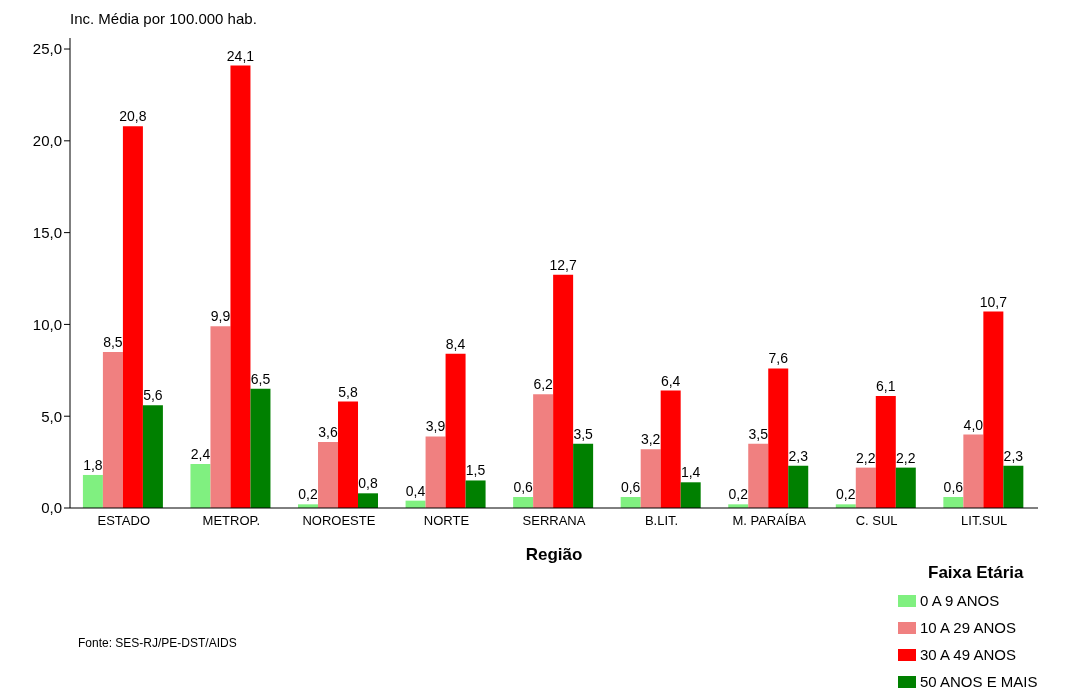 Image resolution: width=1091 pixels, height=697 pixels. Describe the element at coordinates (475, 470) in the screenshot. I see `data-label: 1,5` at that location.